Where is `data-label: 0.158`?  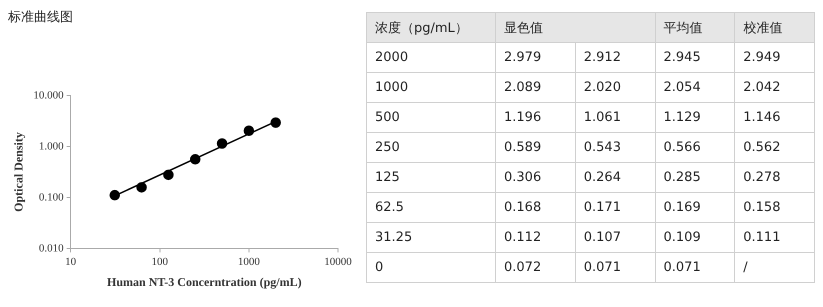 data-label: 0.158 is located at coordinates (774, 207).